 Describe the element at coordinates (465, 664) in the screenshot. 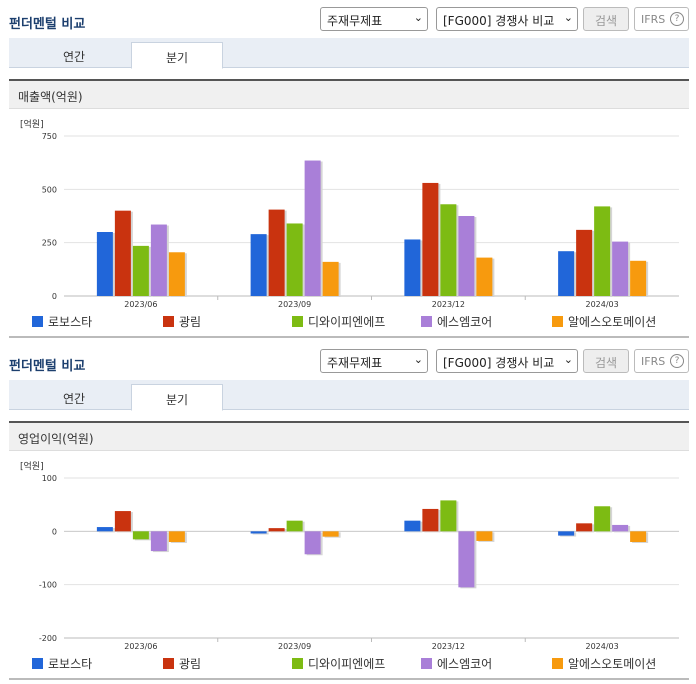

I see `legend-label: 에스엠코어` at that location.